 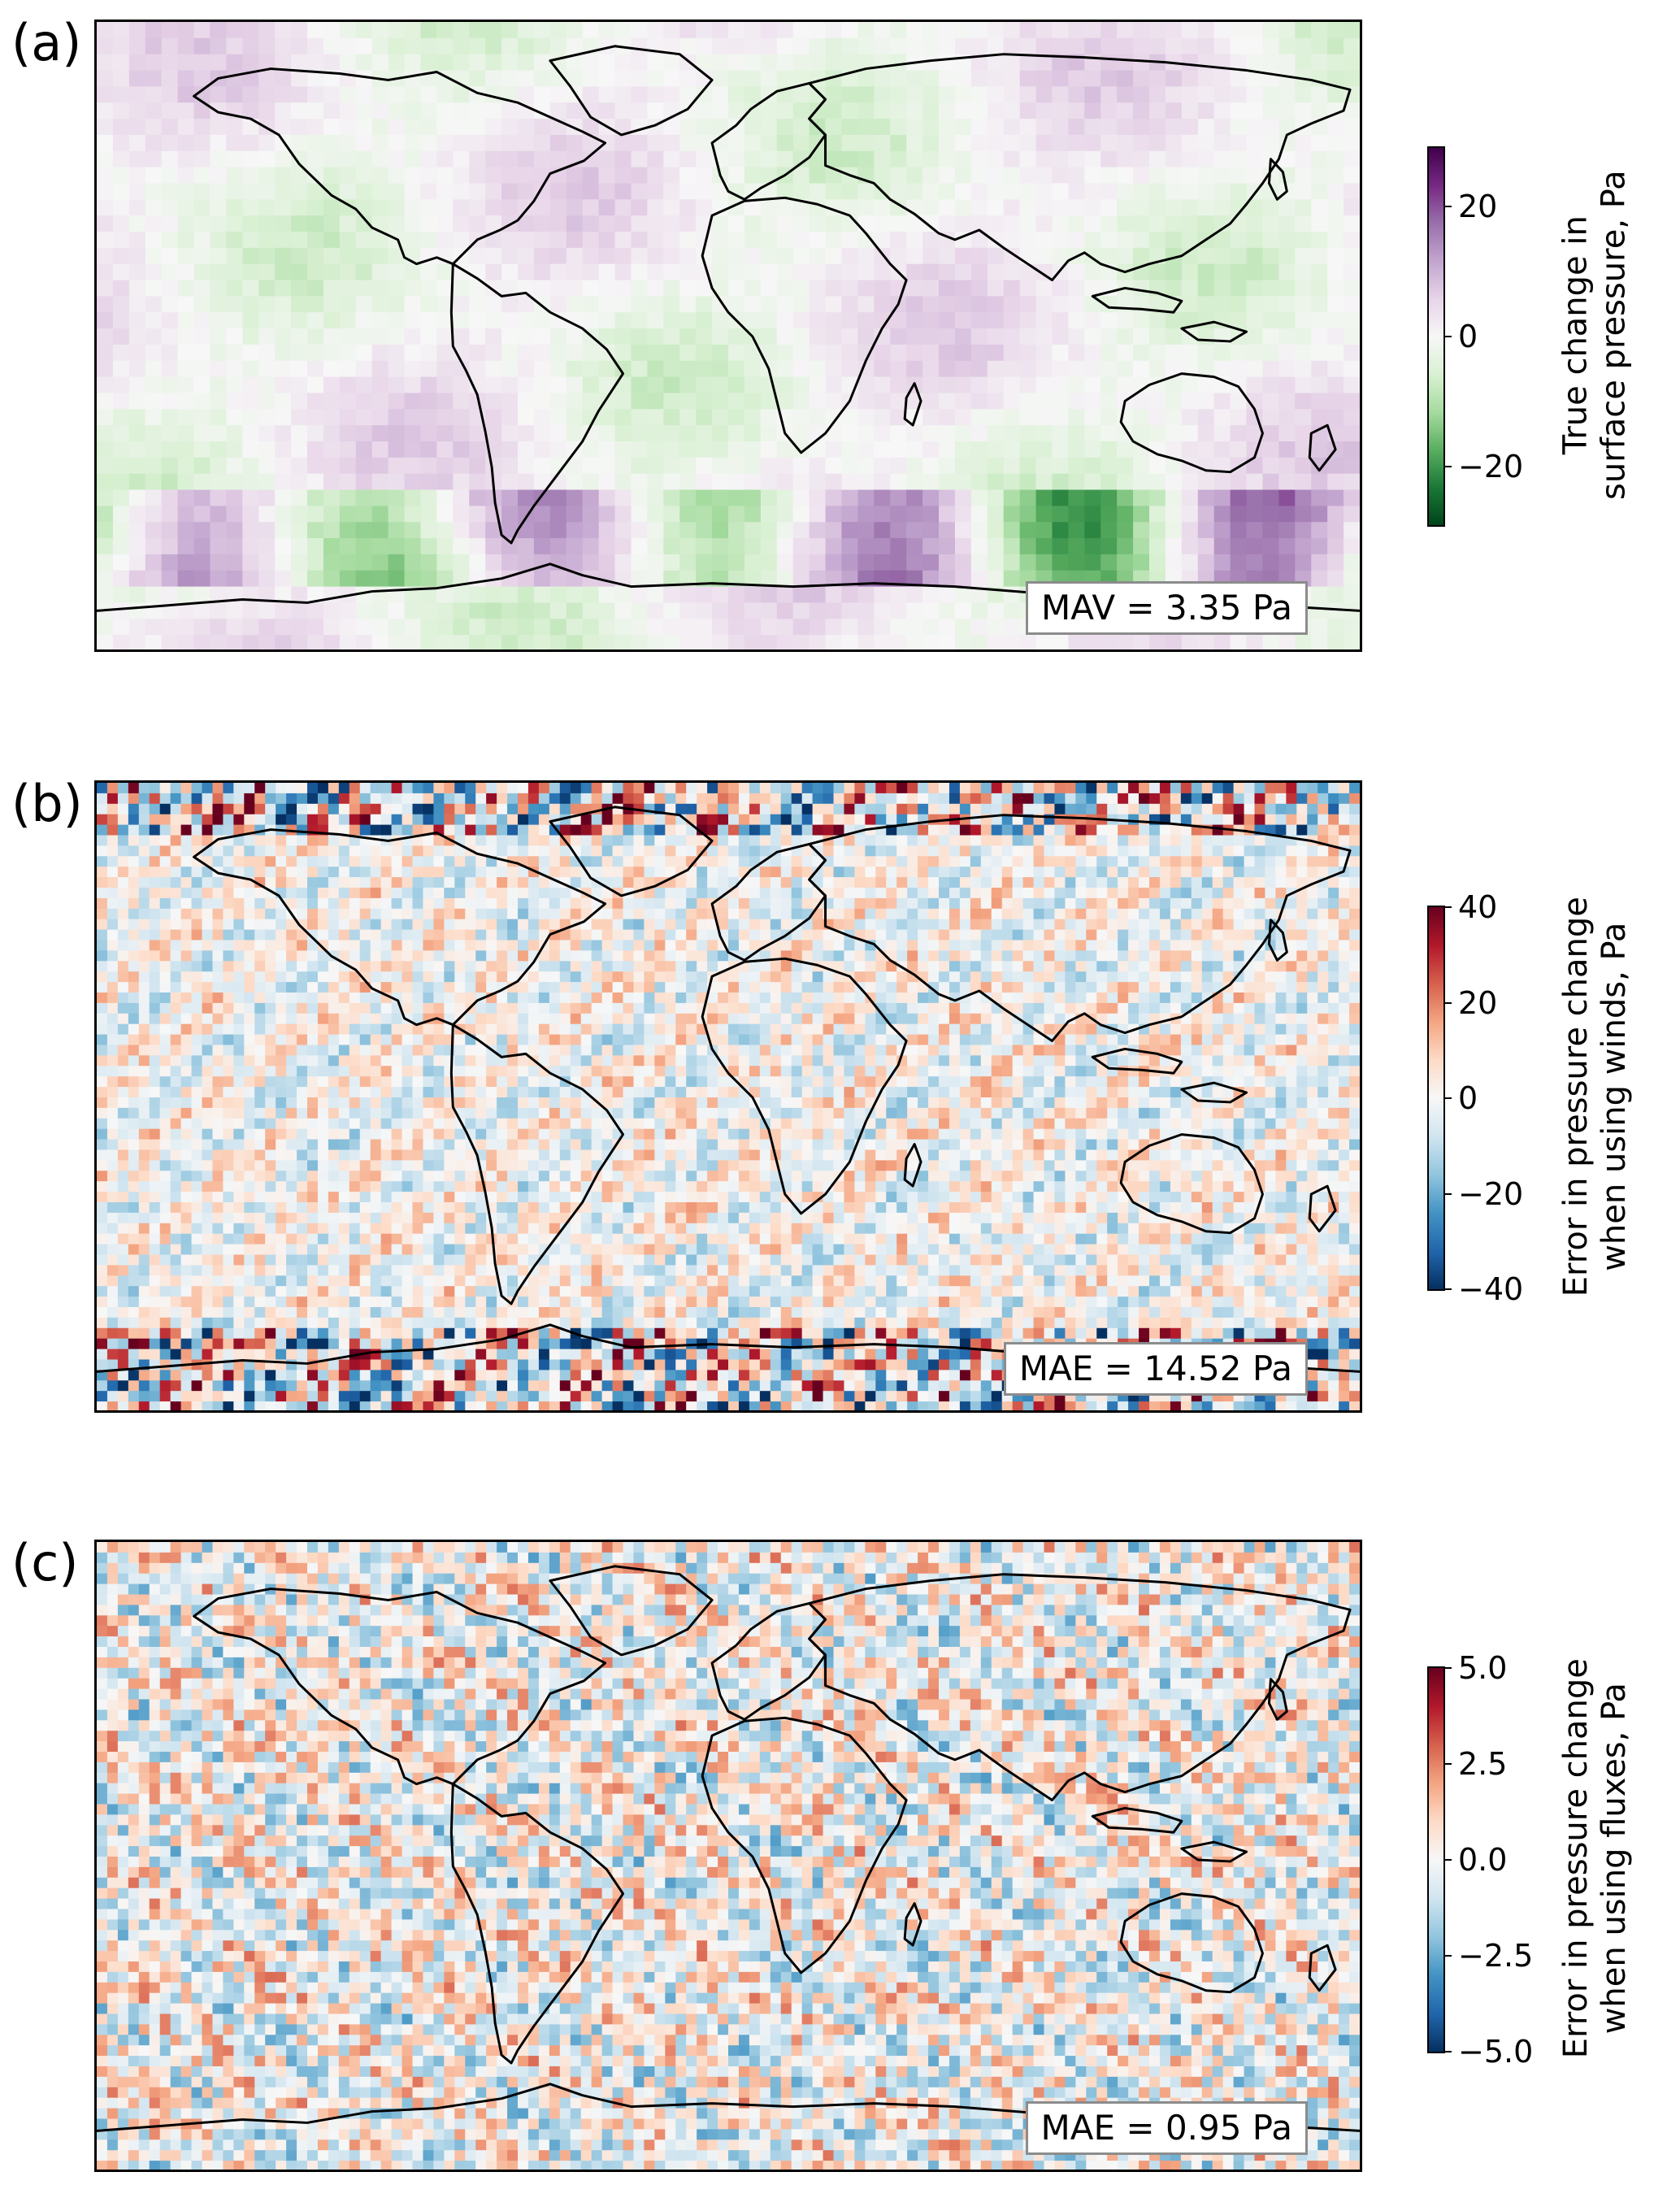 I want to click on mae-annotation: MAE = 0.95 Pa, so click(x=1166, y=2127).